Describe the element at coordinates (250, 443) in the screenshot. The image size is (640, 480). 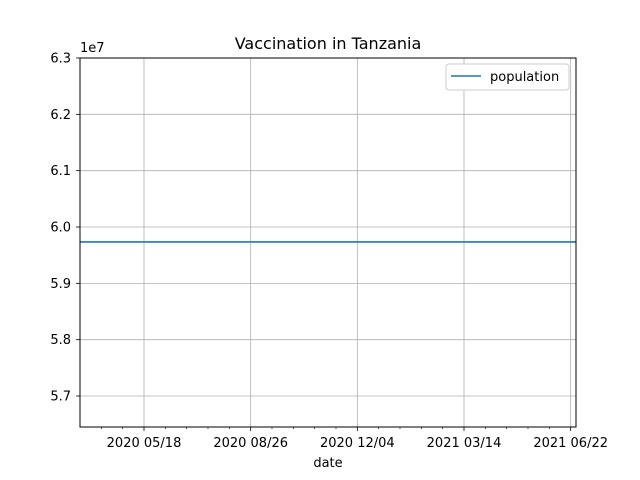
I see `x-tick-label: 2020 08/26` at that location.